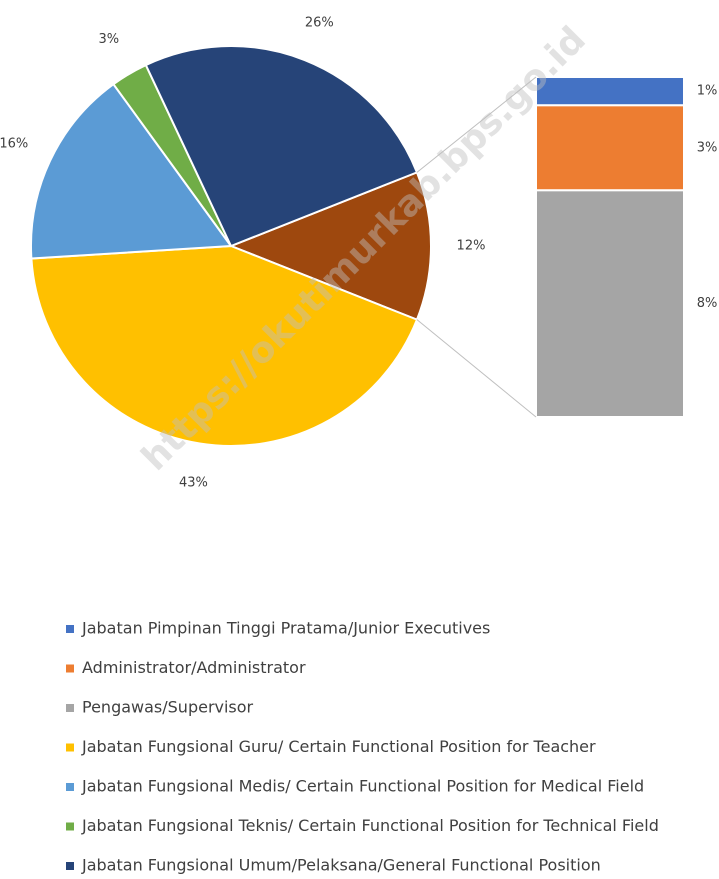 This screenshot has width=719, height=879. Describe the element at coordinates (14, 143) in the screenshot. I see `data-label: 16%` at that location.